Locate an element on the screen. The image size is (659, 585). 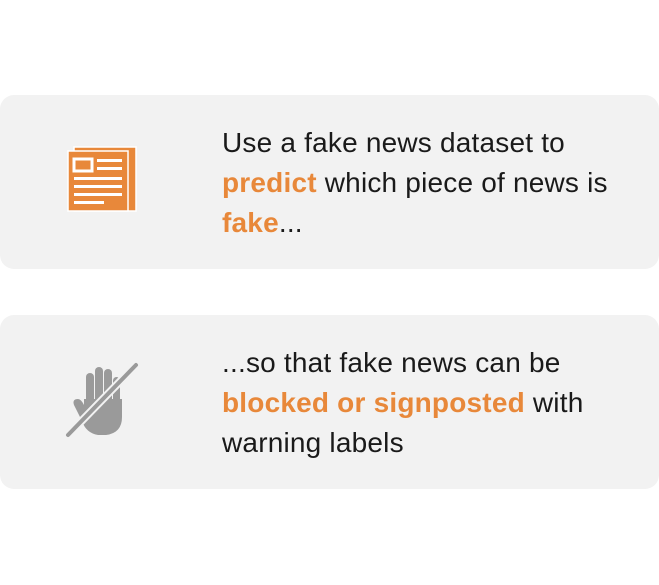
highlight-fake: fake is located at coordinates (250, 222).